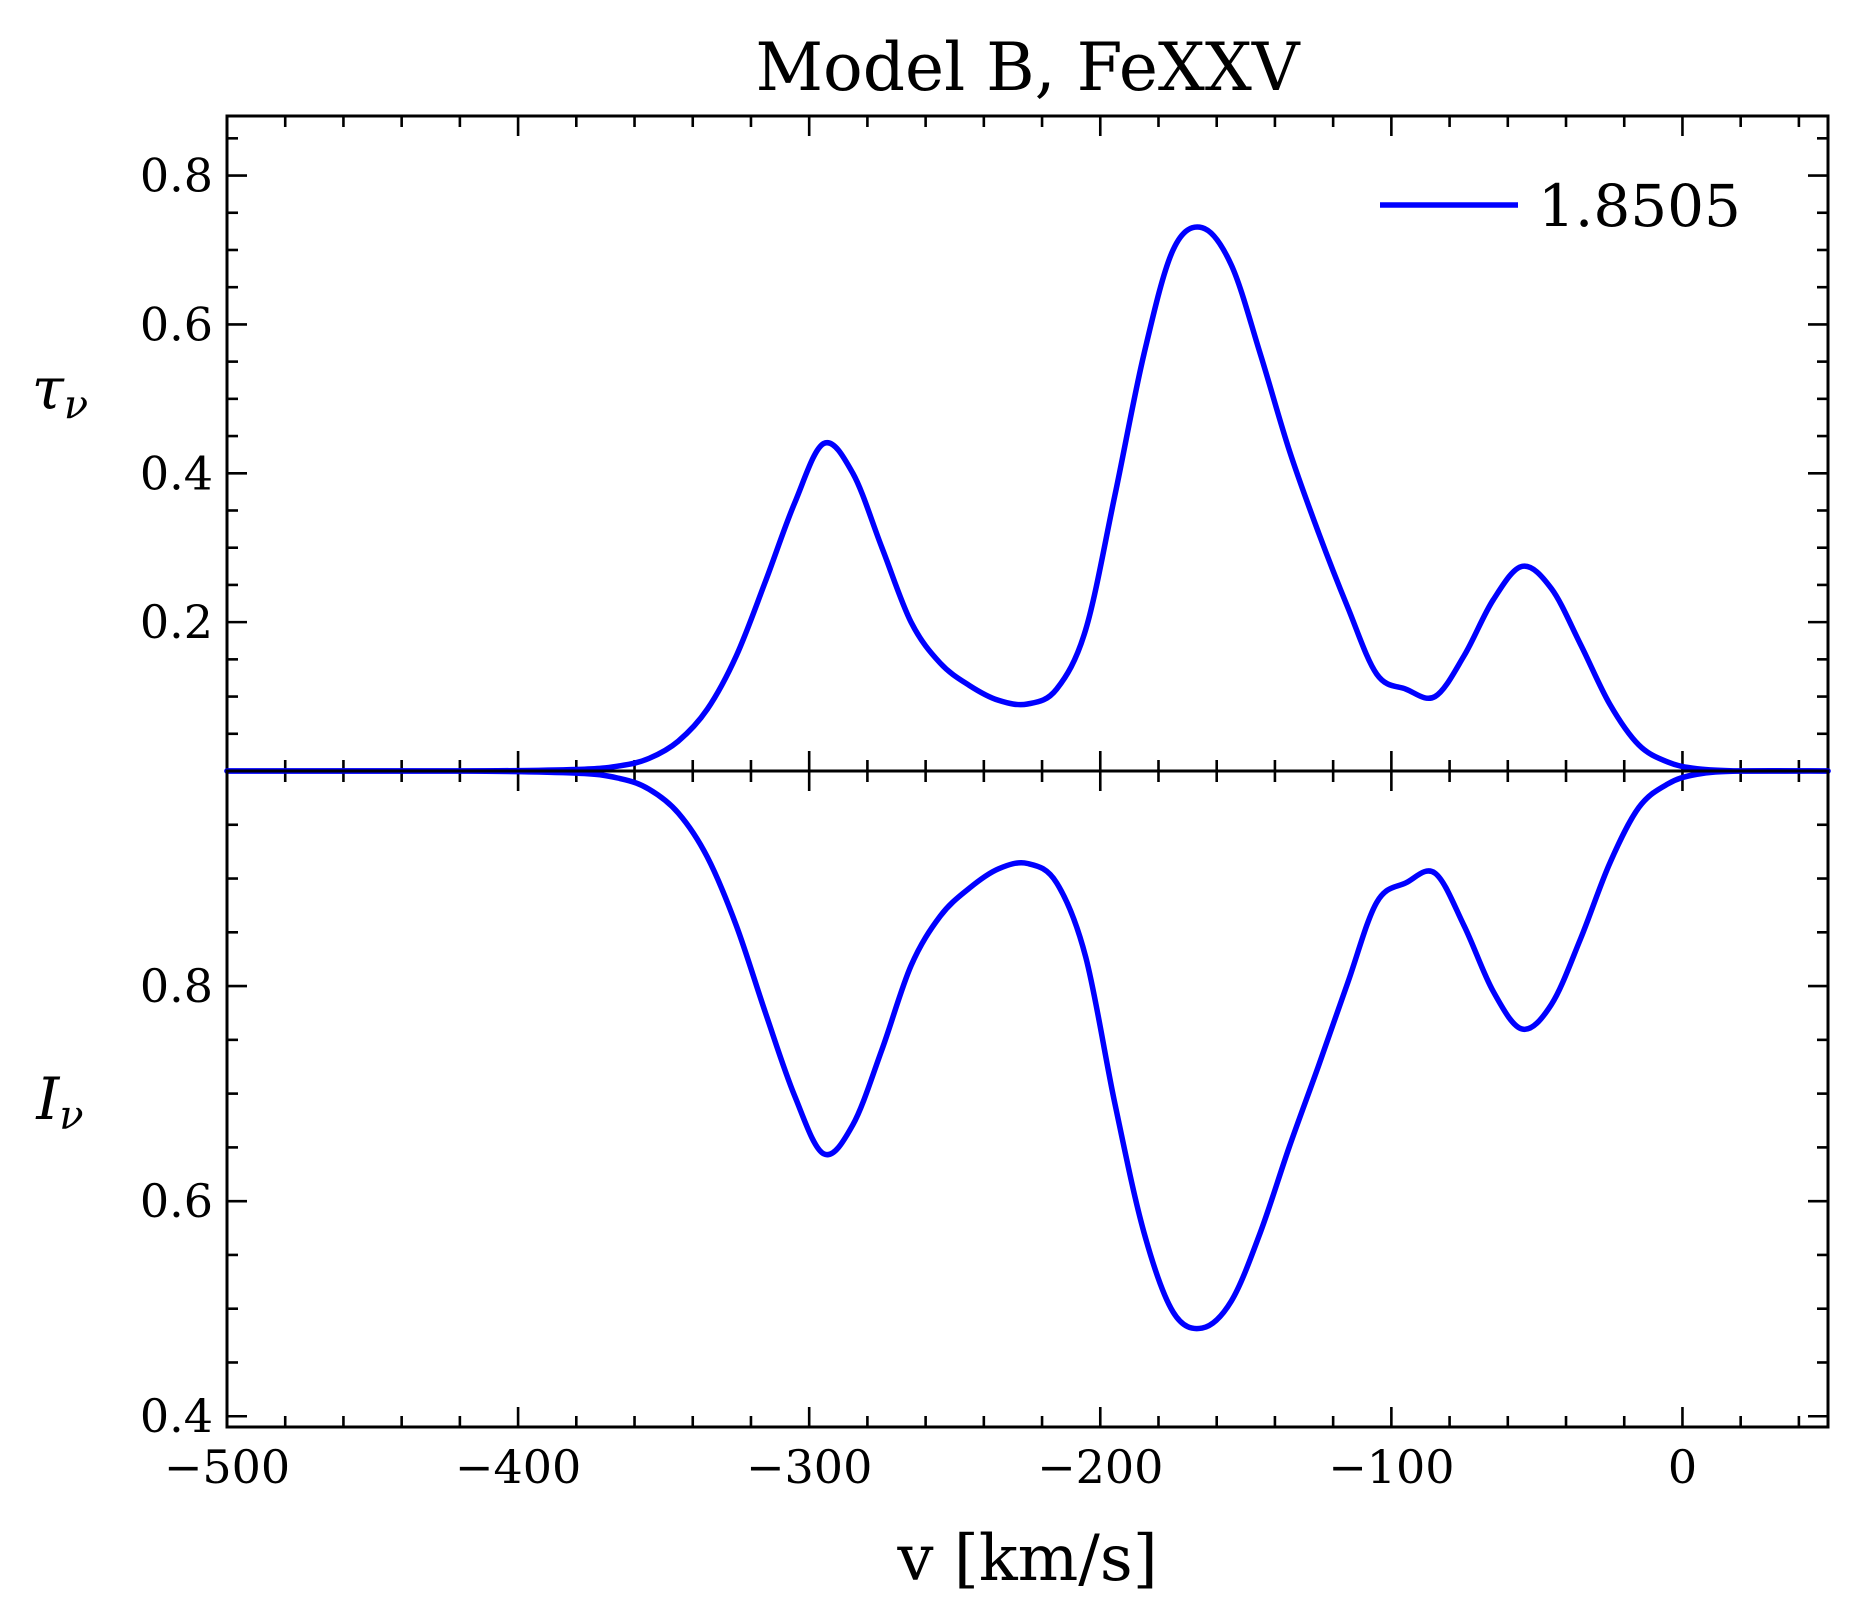 The width and height of the screenshot is (1853, 1620). Describe the element at coordinates (518, 1467) in the screenshot. I see `x-tick-label: −400` at that location.